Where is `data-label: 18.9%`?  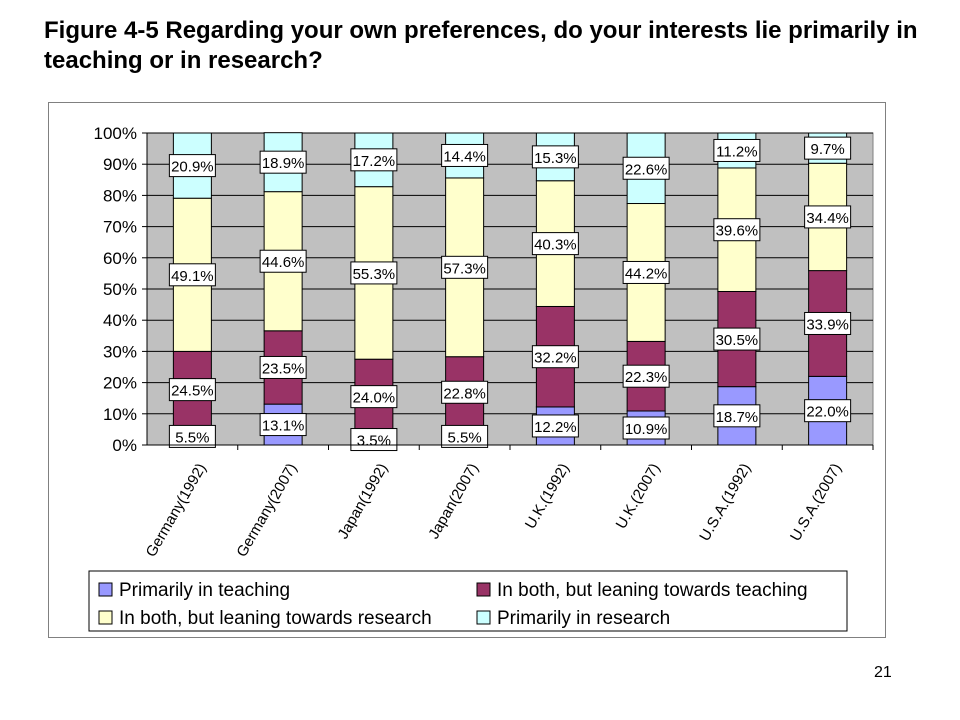 data-label: 18.9% is located at coordinates (283, 163).